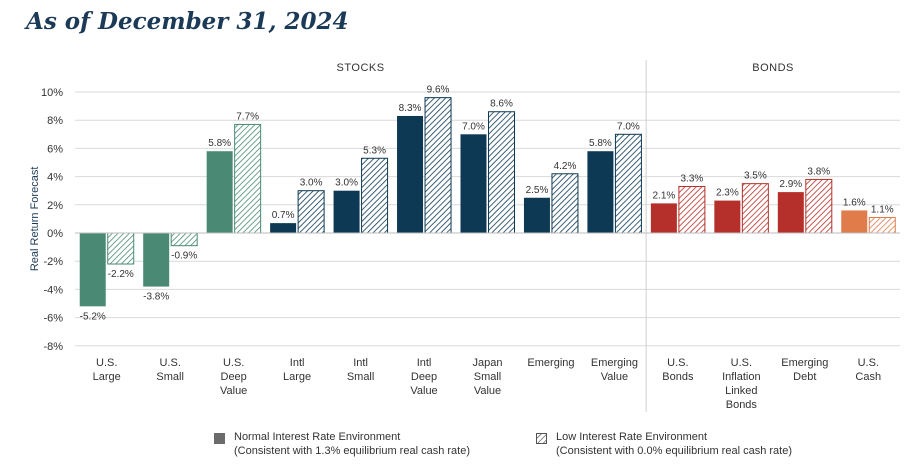  I want to click on data-label-normal: 8.3%, so click(410, 108).